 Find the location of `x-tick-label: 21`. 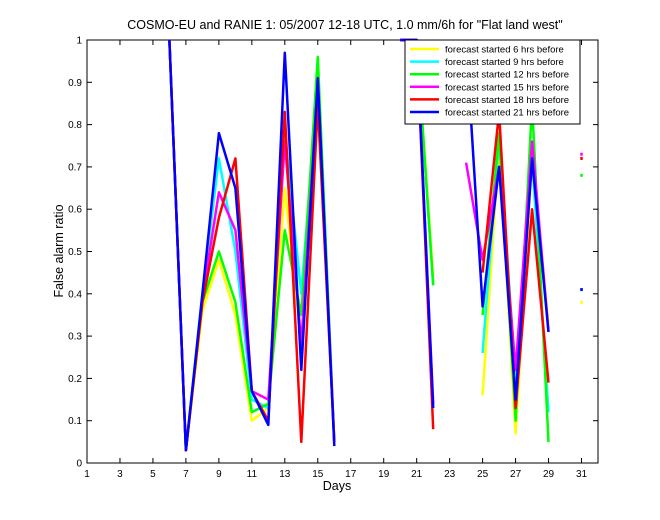

x-tick-label: 21 is located at coordinates (417, 474).